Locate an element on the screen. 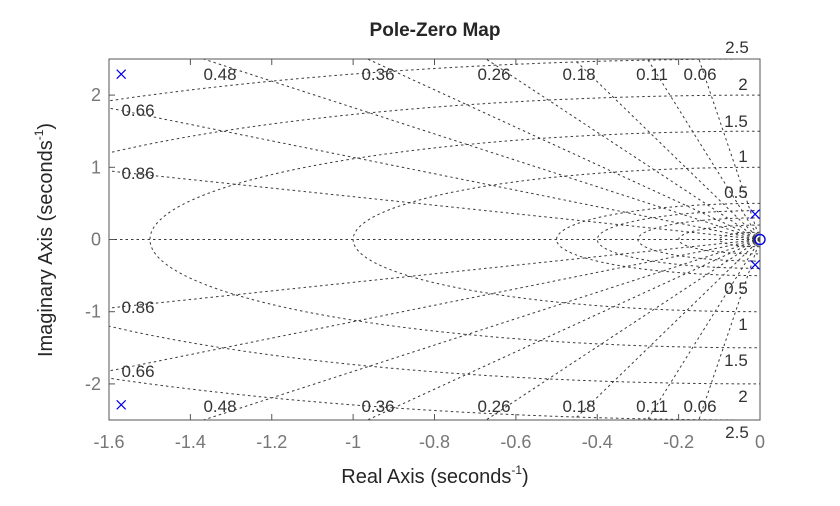 Image resolution: width=840 pixels, height=506 pixels. x-tick-label: -0.8 is located at coordinates (434, 442).